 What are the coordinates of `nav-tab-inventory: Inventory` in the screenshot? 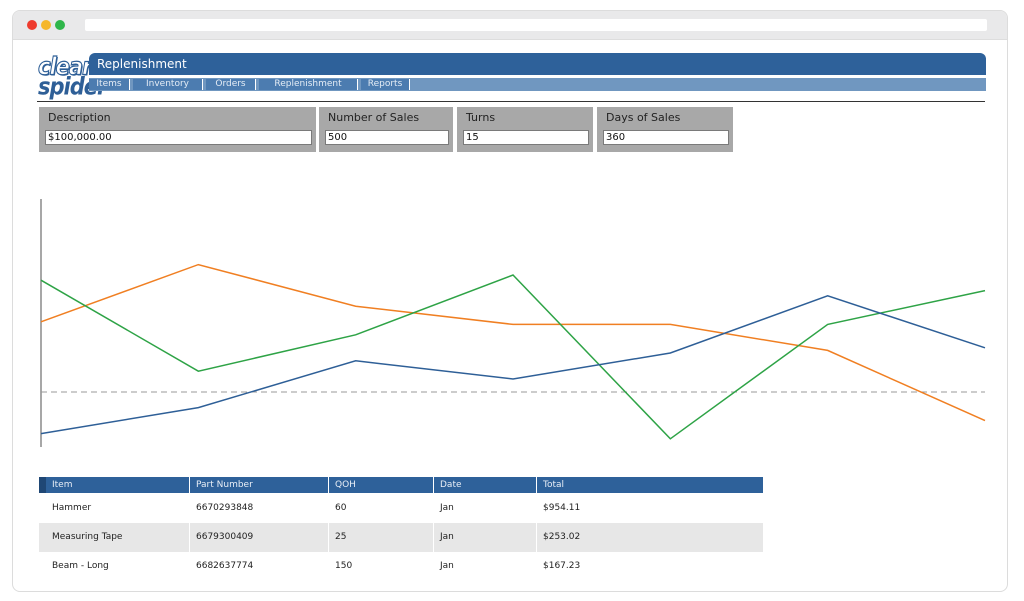 It's located at (168, 84).